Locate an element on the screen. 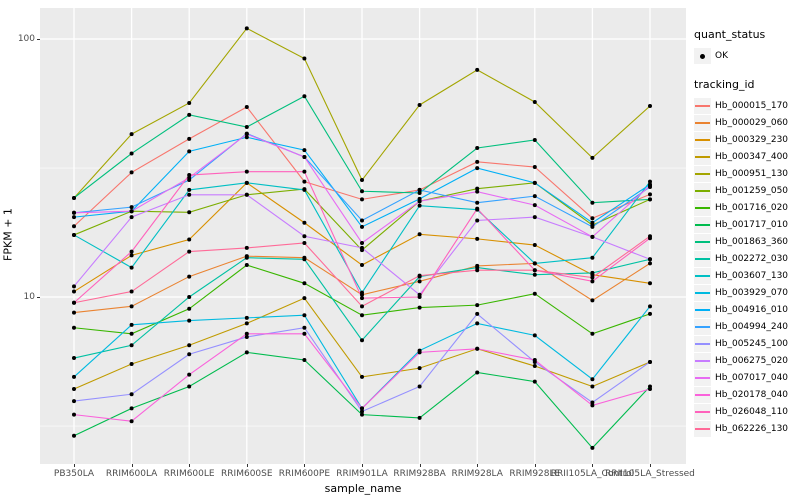 This screenshot has width=800, height=500. legend-item-Hb_020178_040: Hb_020178_040 is located at coordinates (747, 394).